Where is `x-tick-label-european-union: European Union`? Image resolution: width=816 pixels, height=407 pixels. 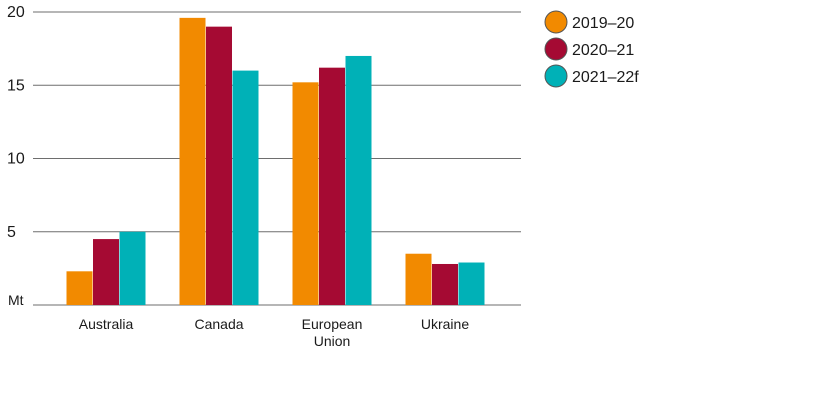 x-tick-label-european-union: European Union is located at coordinates (332, 332).